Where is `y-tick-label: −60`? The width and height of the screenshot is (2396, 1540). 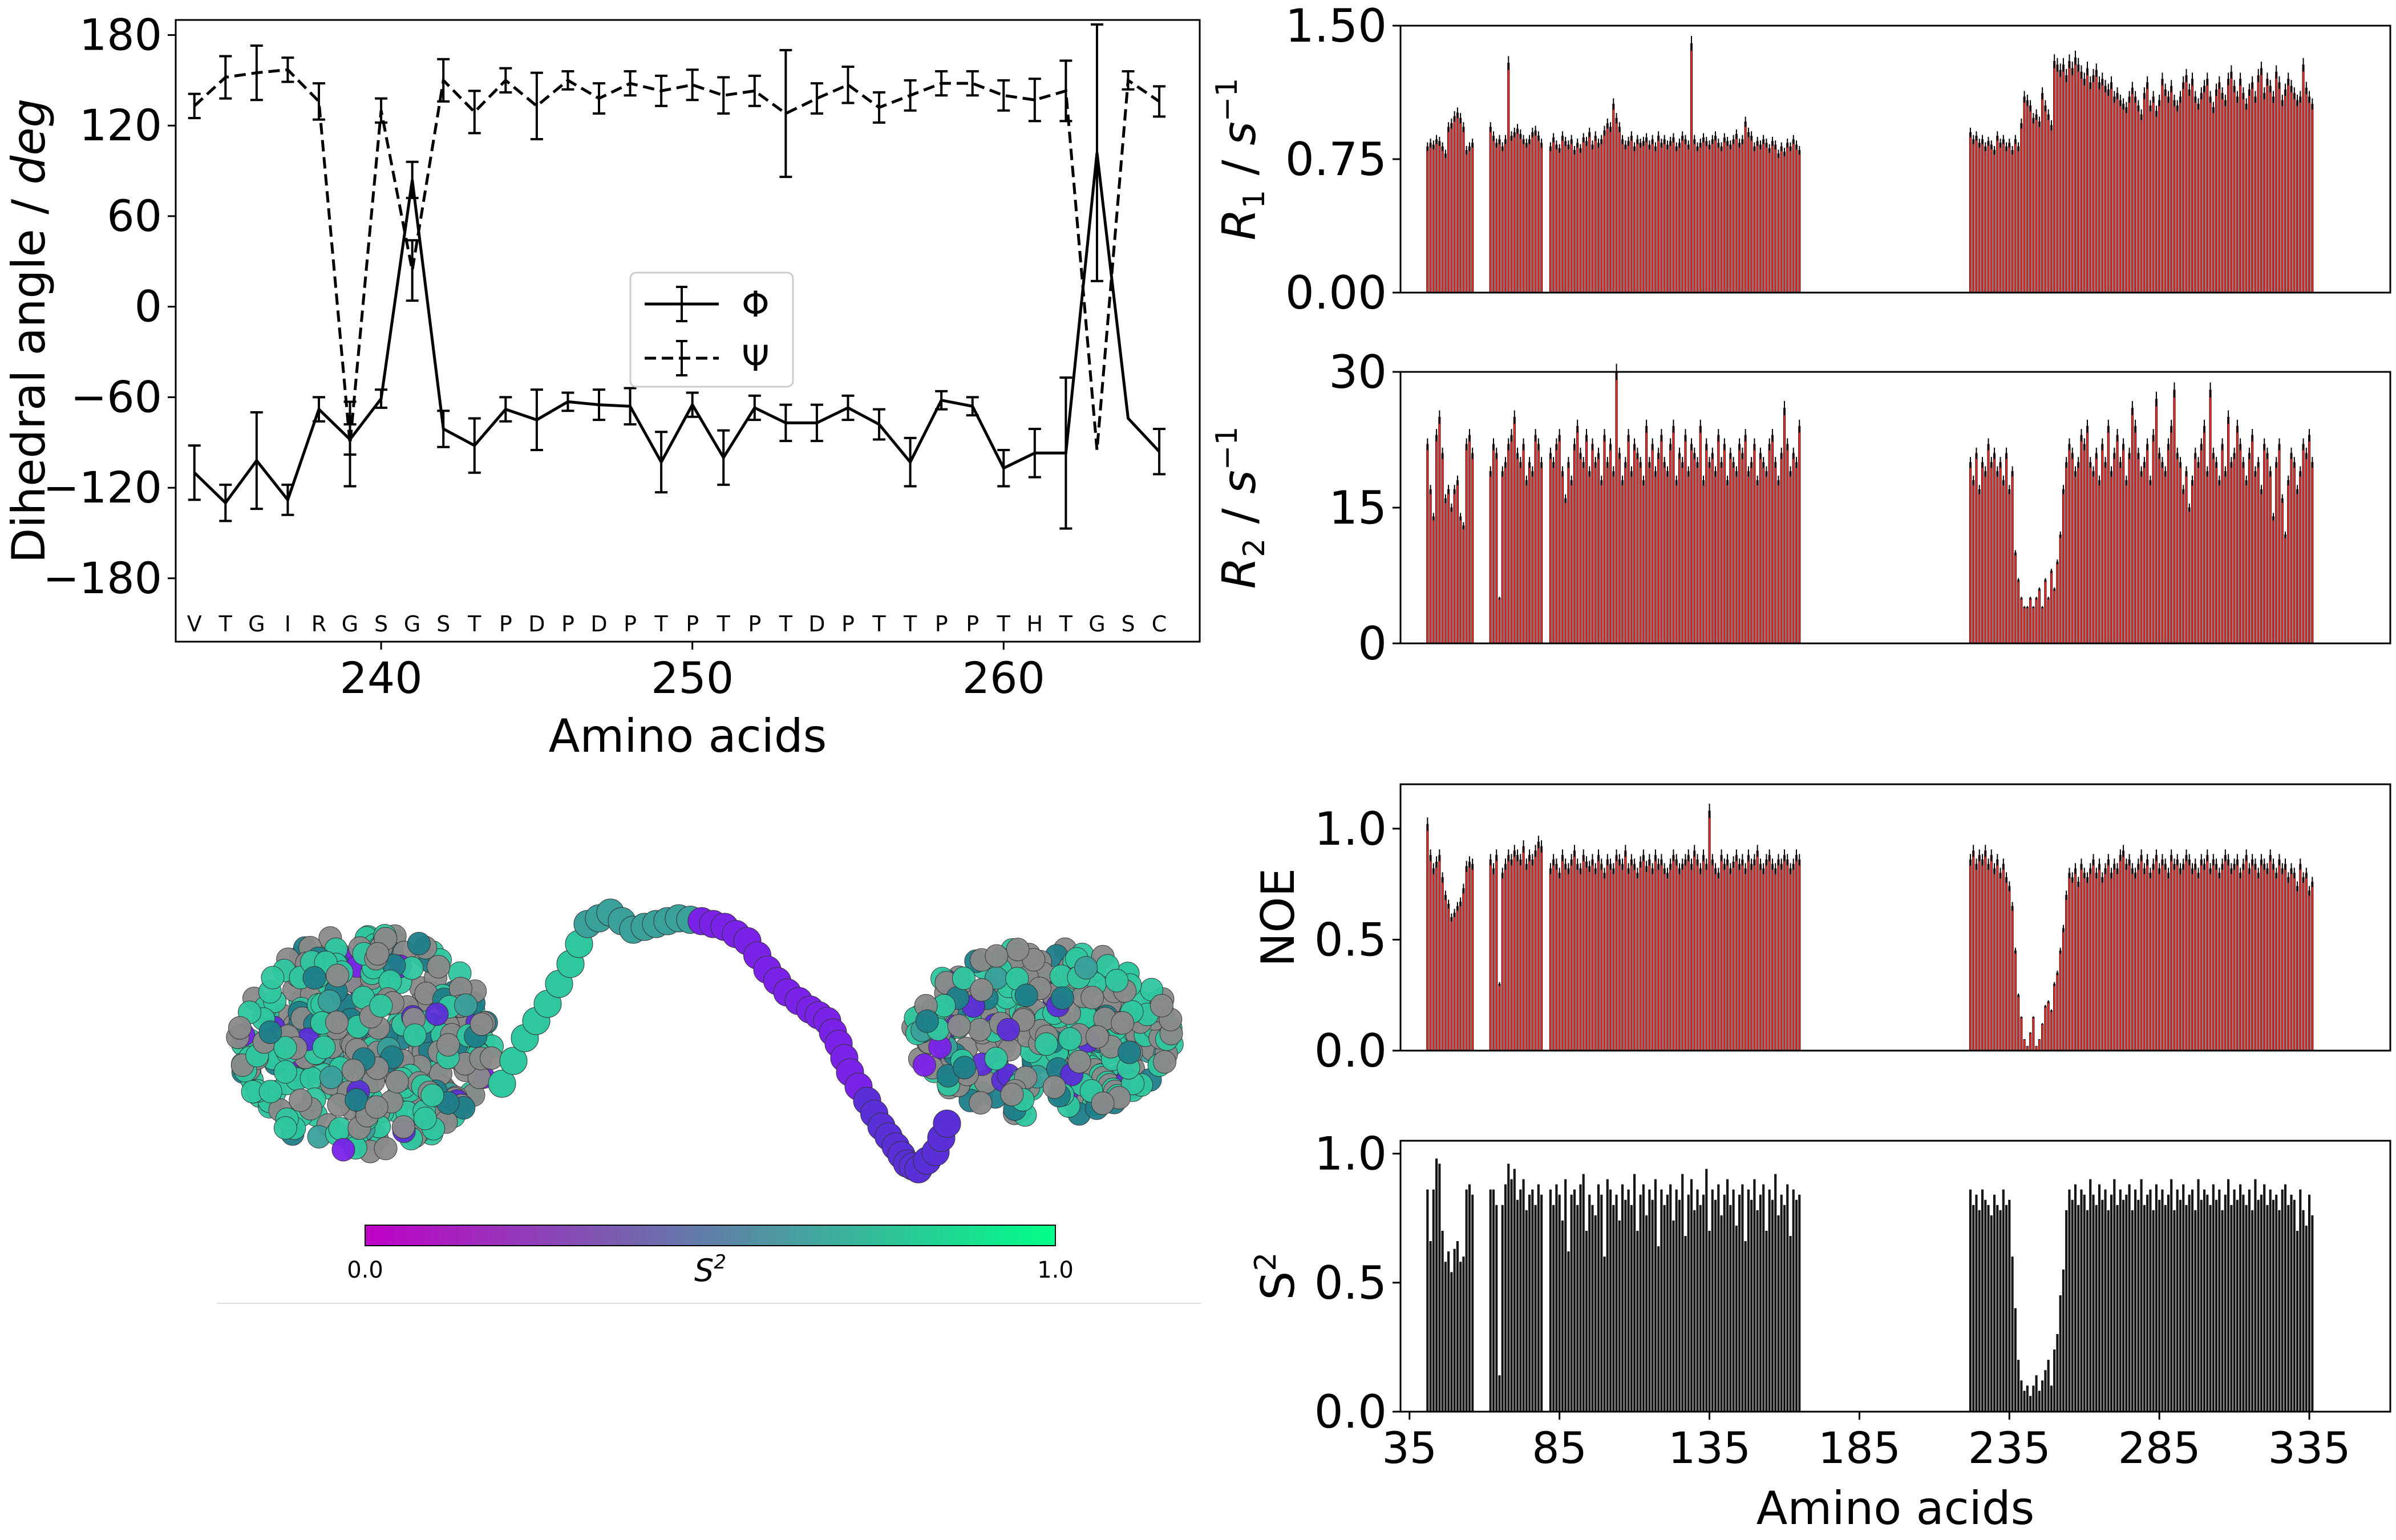
y-tick-label: −60 is located at coordinates (116, 397).